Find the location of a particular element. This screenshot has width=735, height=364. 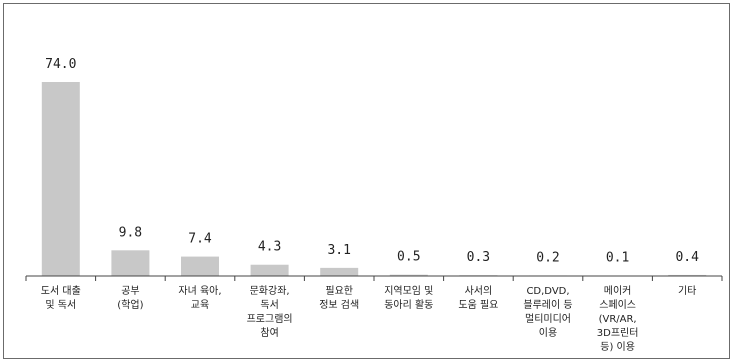

category-label-line: 이용 is located at coordinates (548, 333).